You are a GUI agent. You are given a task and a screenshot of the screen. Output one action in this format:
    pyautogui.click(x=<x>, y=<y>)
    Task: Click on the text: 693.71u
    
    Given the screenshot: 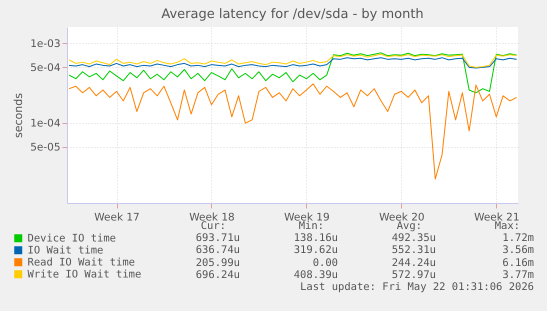 What is the action you would take?
    pyautogui.click(x=217, y=238)
    